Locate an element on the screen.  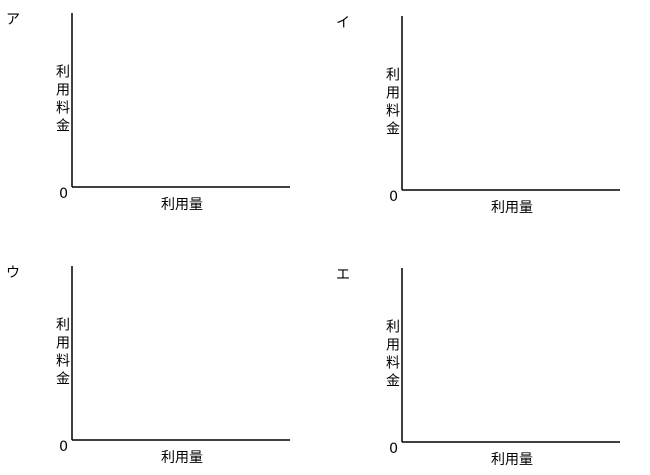
panel-title: ウ is located at coordinates (13, 273).